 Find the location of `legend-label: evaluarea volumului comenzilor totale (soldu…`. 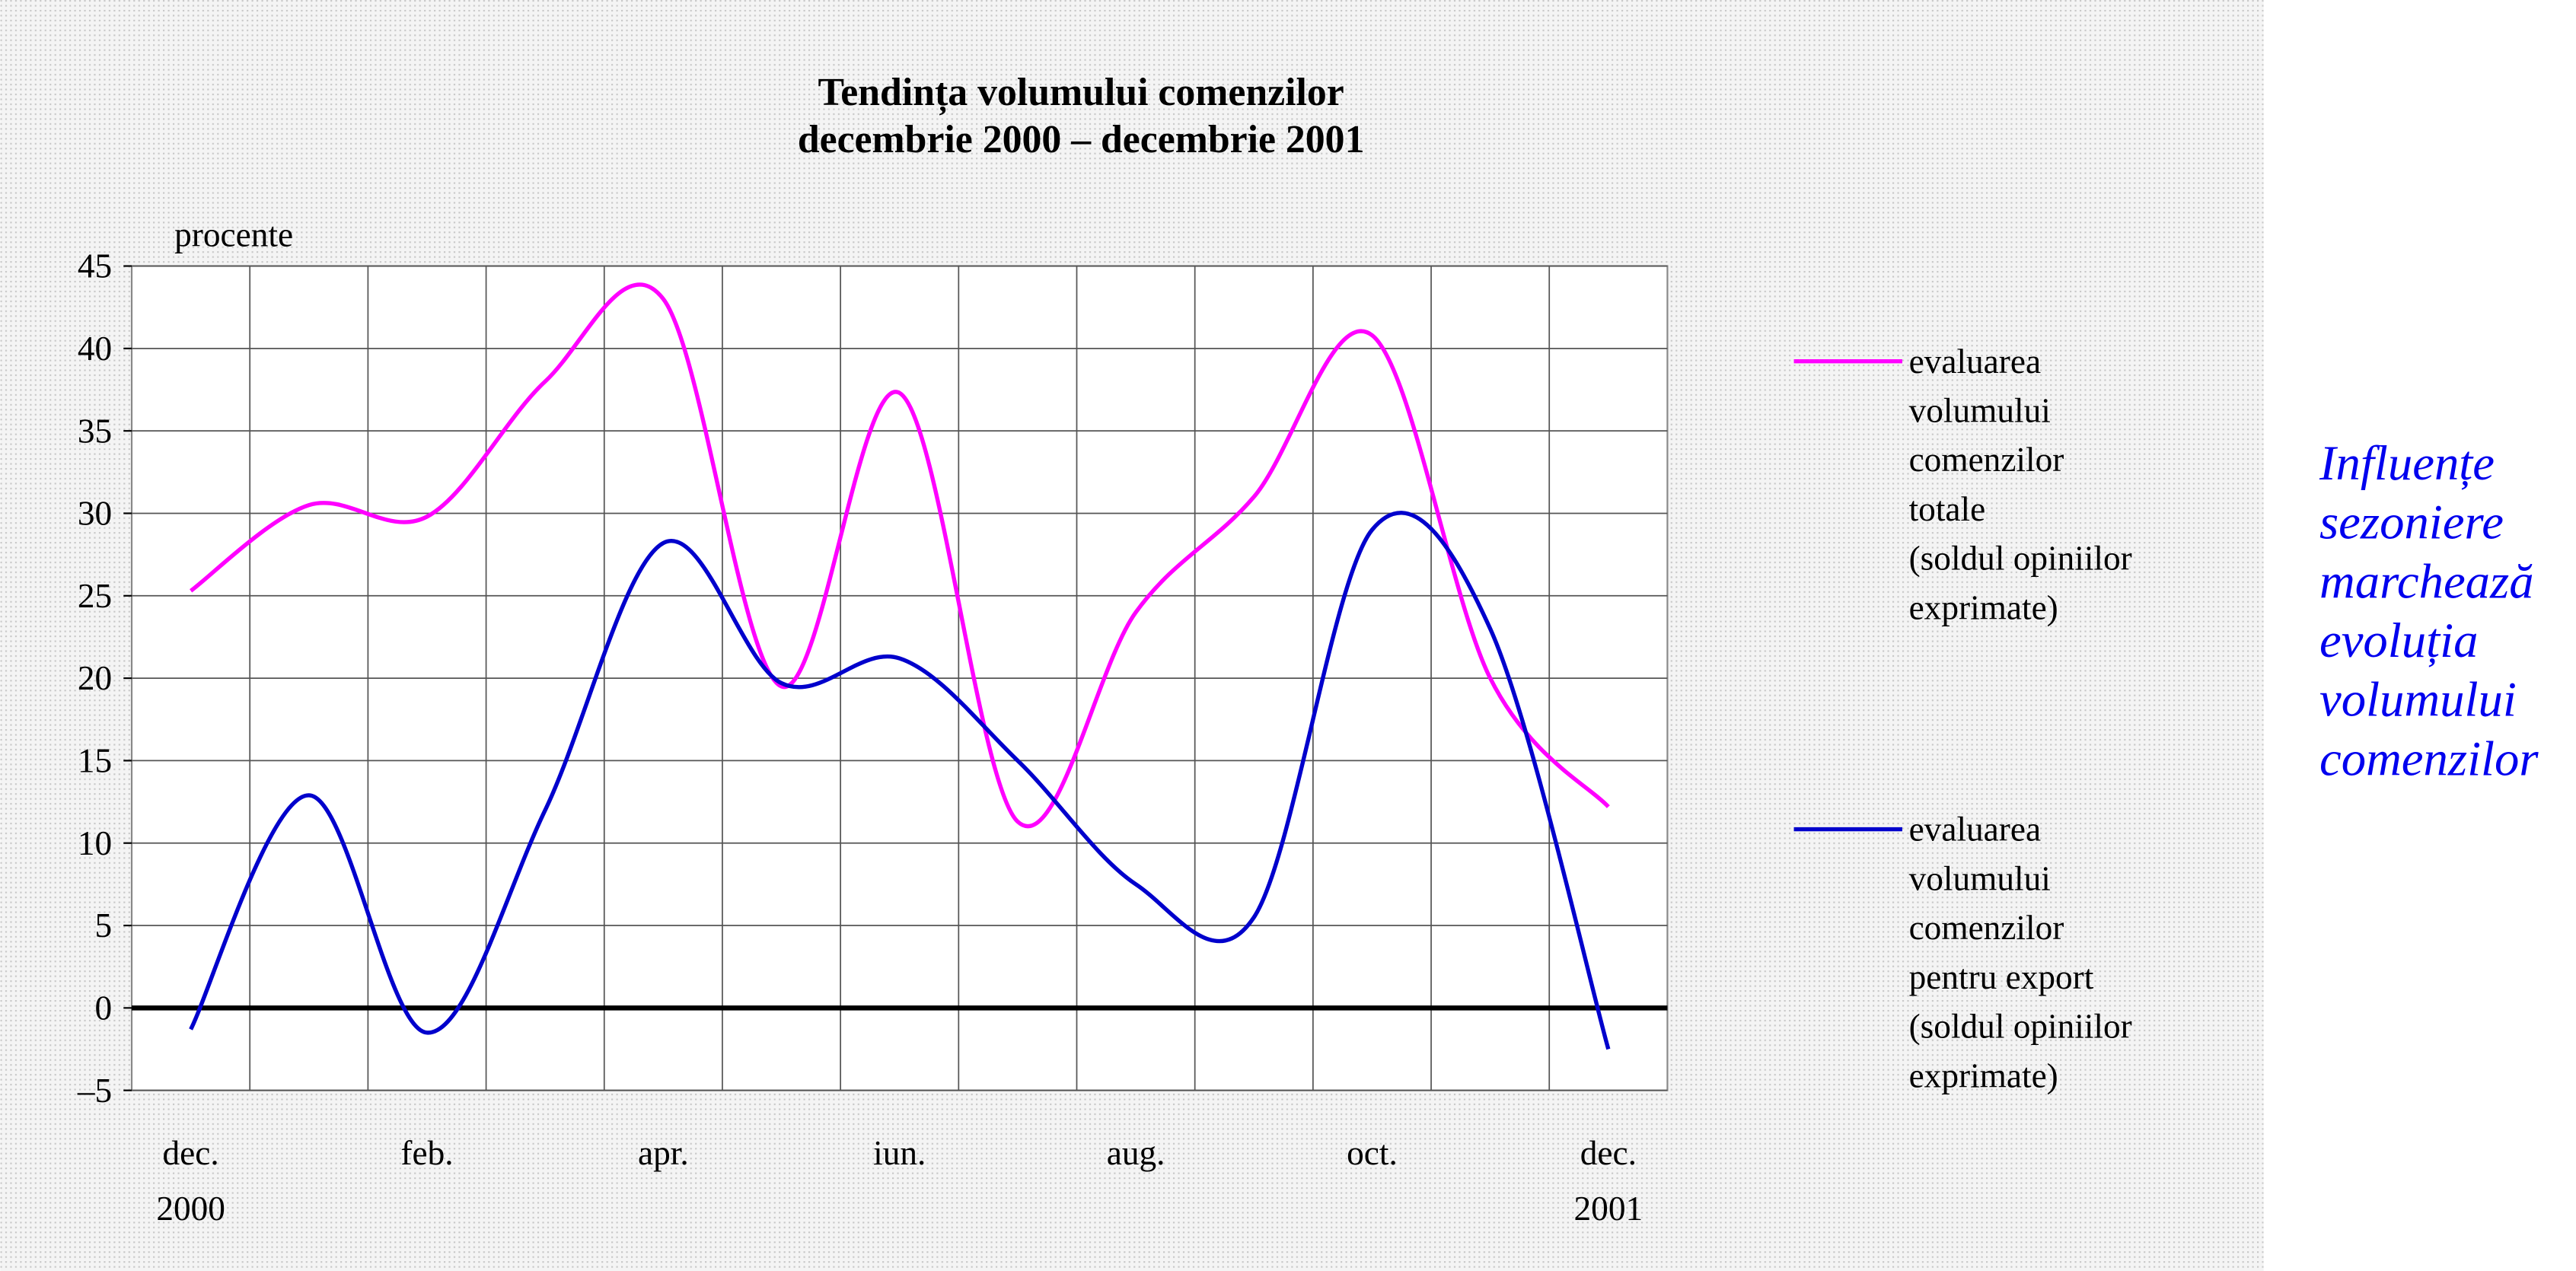

legend-label: evaluarea volumului comenzilor totale (soldu… is located at coordinates (2021, 485).